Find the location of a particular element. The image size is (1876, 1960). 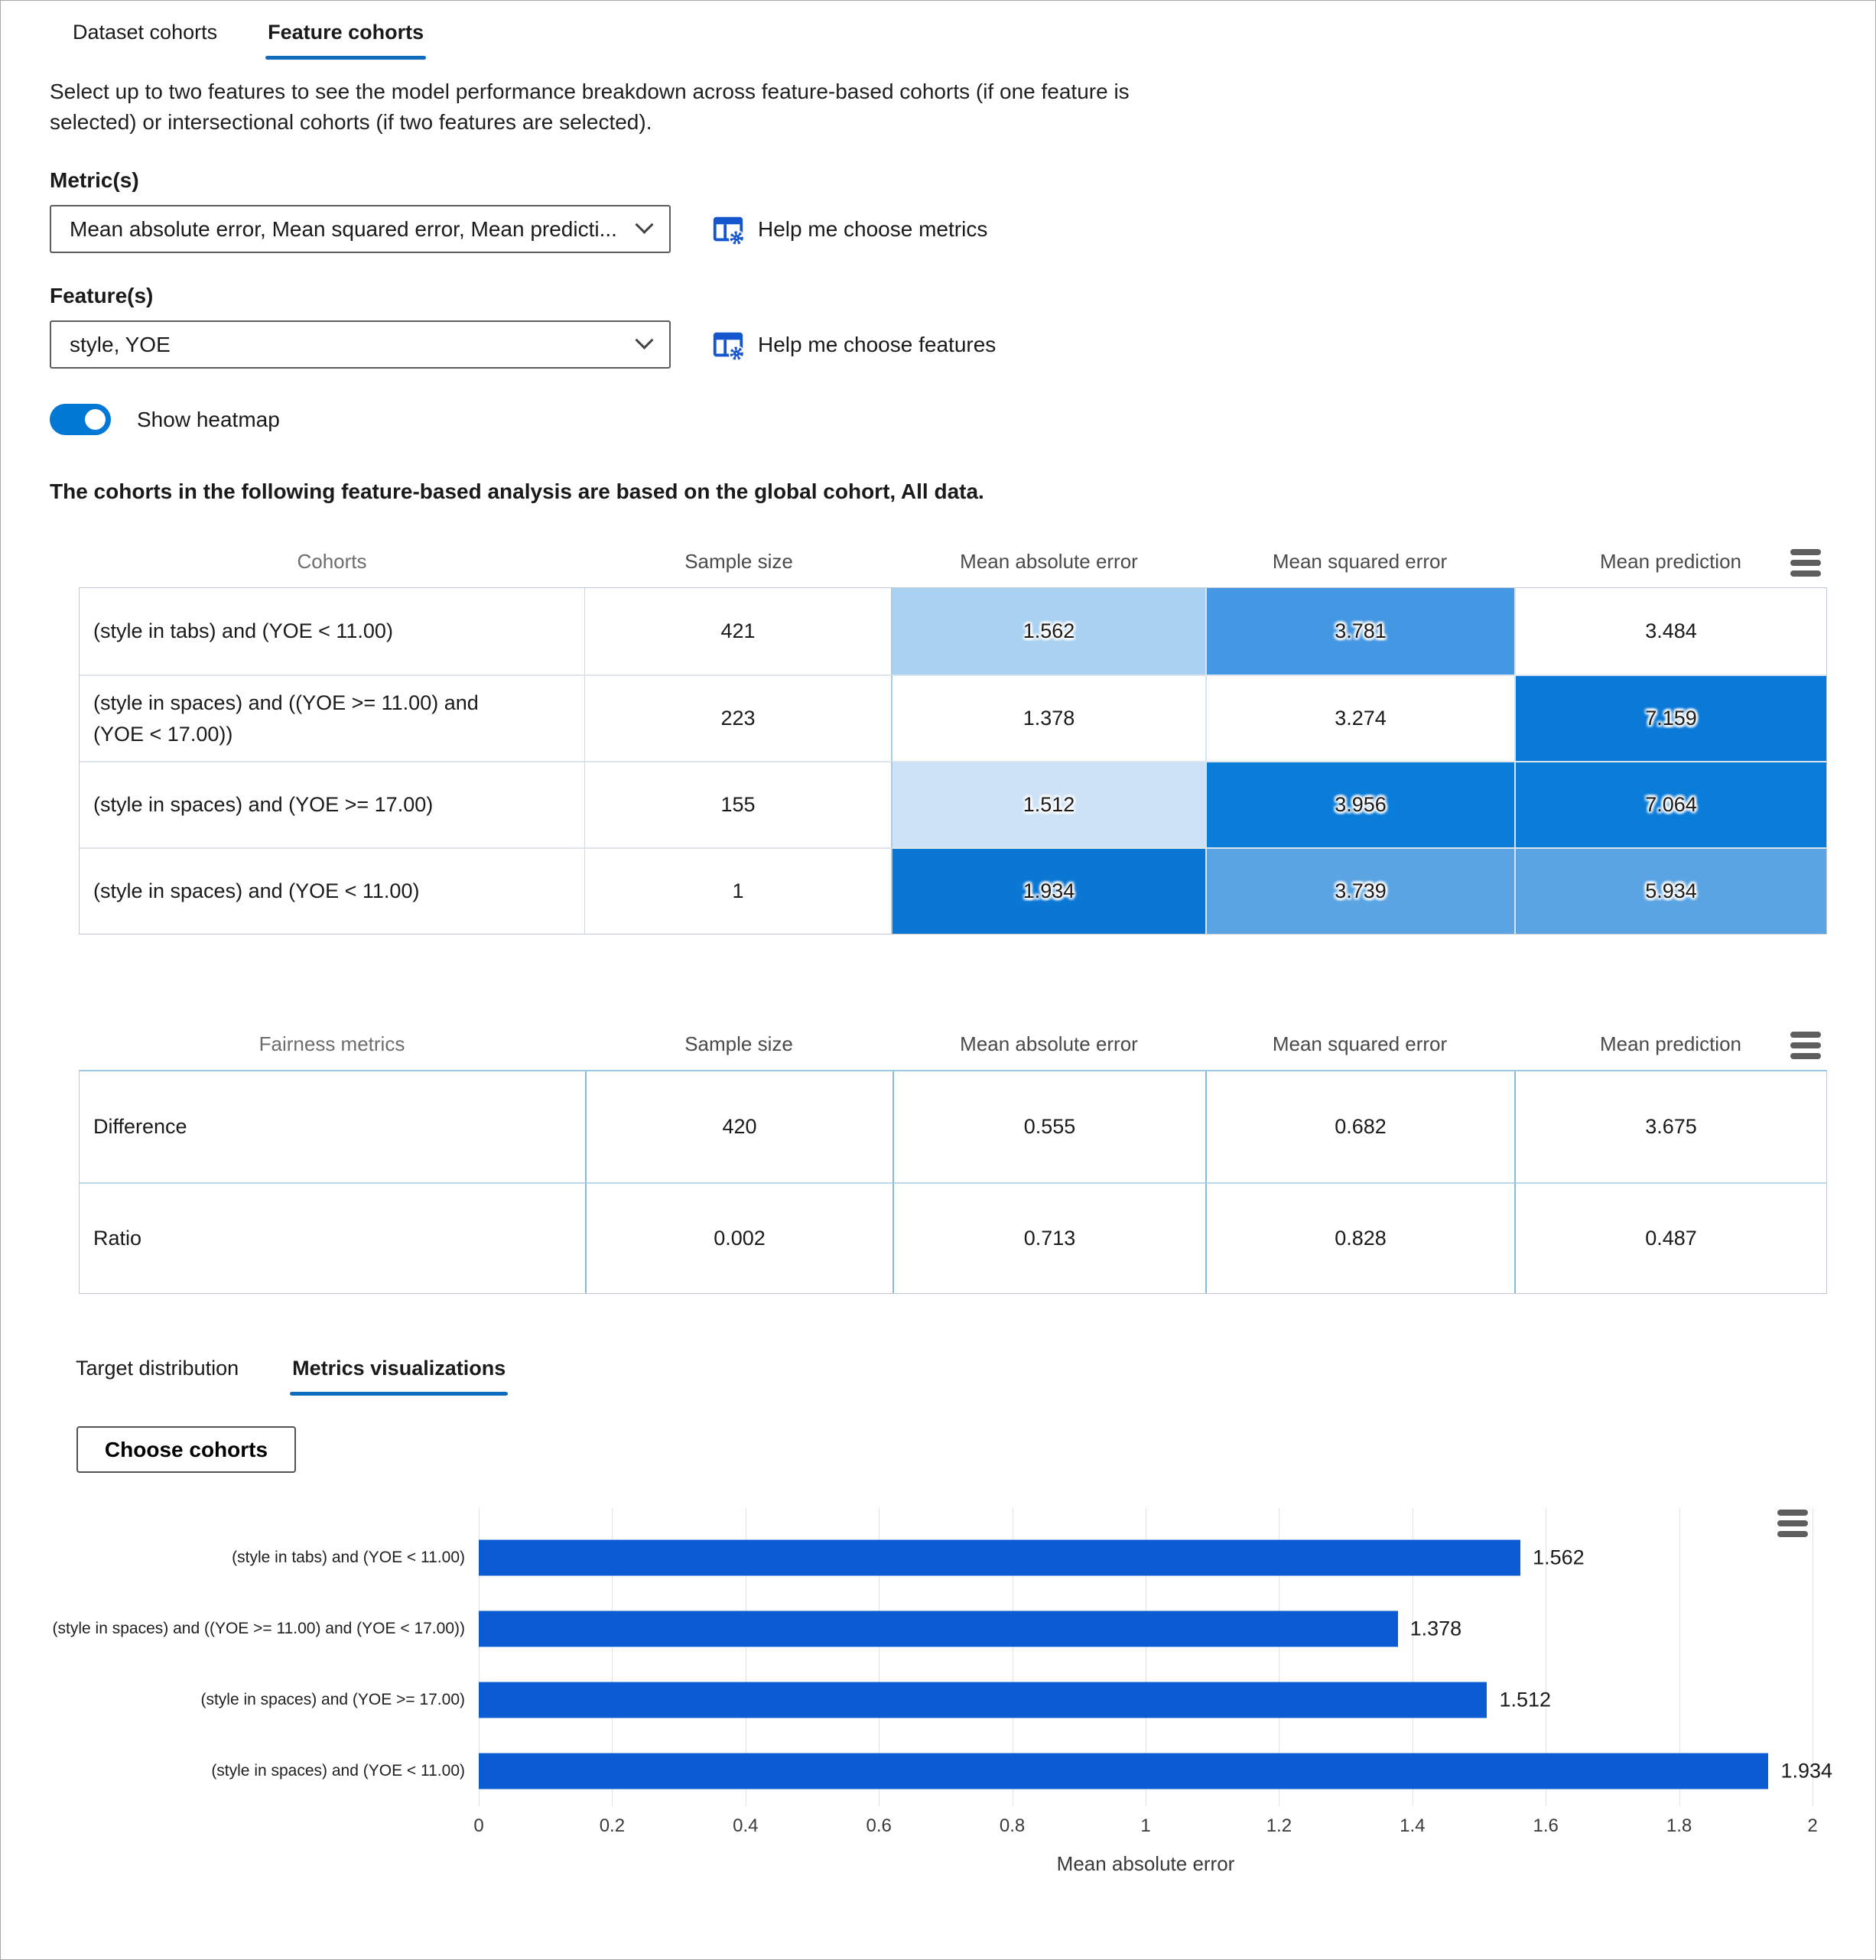

fairness-value: 0.555 is located at coordinates (1048, 1127).